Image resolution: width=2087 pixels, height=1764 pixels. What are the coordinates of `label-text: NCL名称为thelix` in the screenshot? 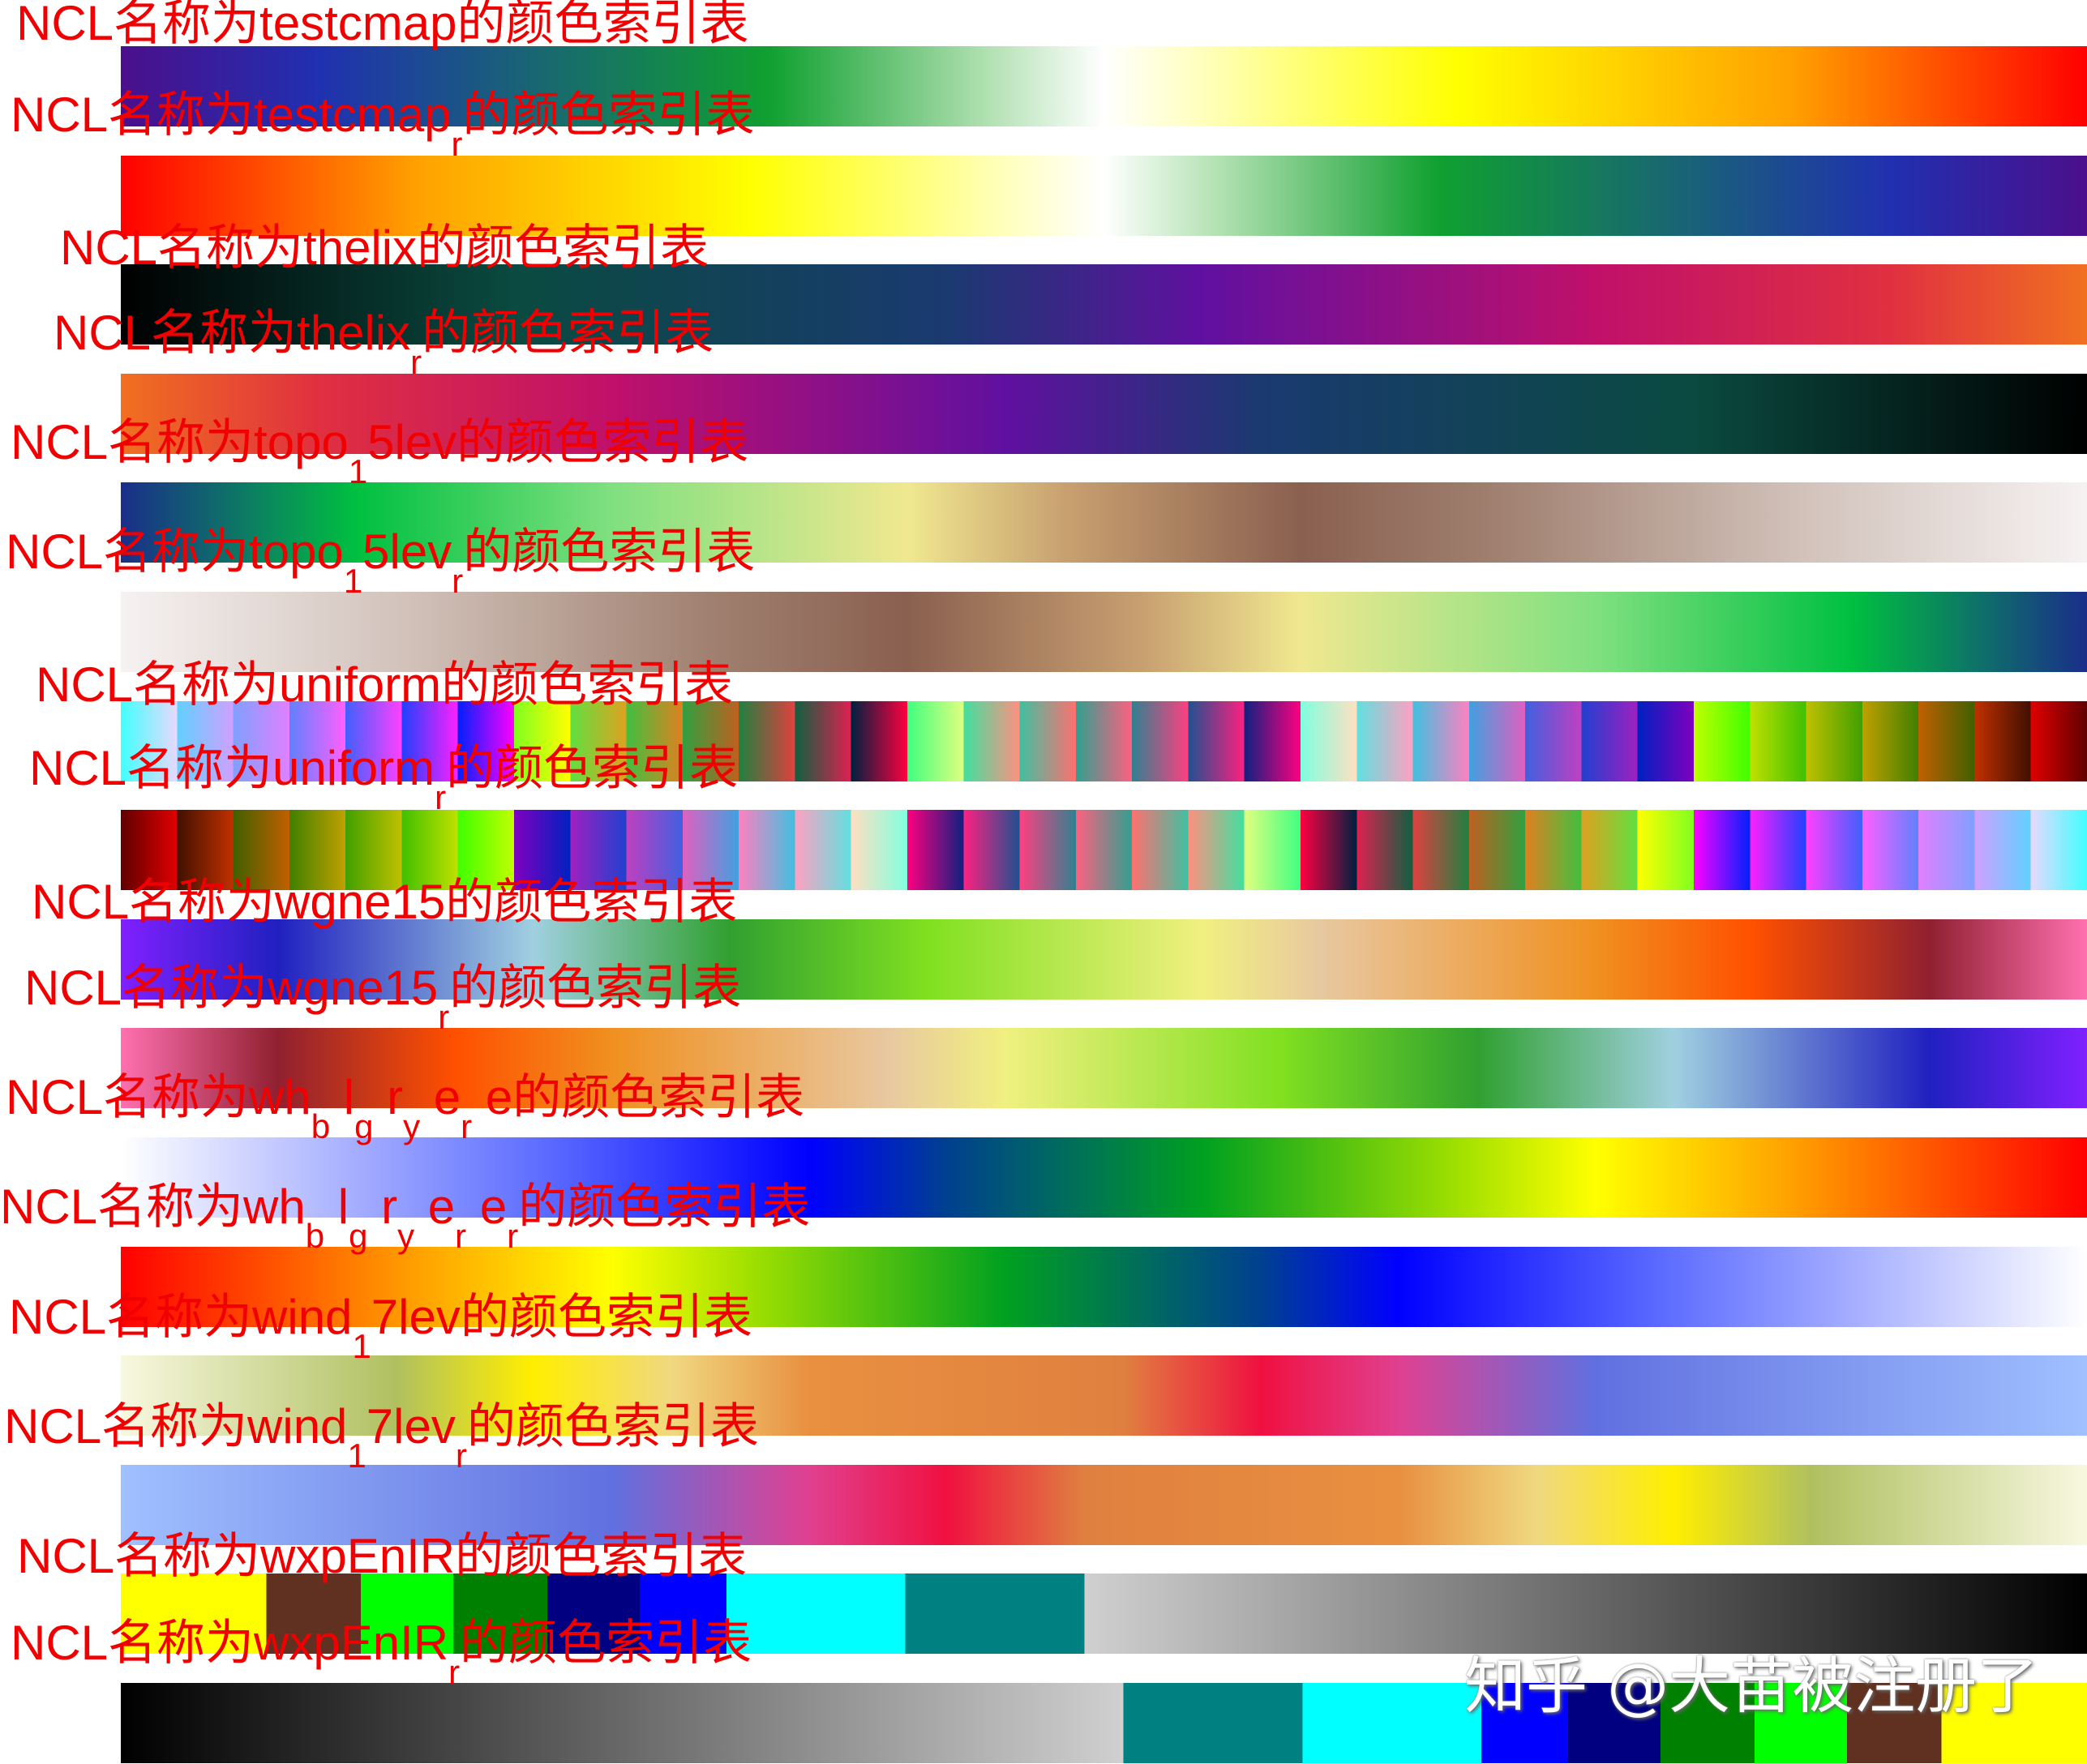 It's located at (232, 333).